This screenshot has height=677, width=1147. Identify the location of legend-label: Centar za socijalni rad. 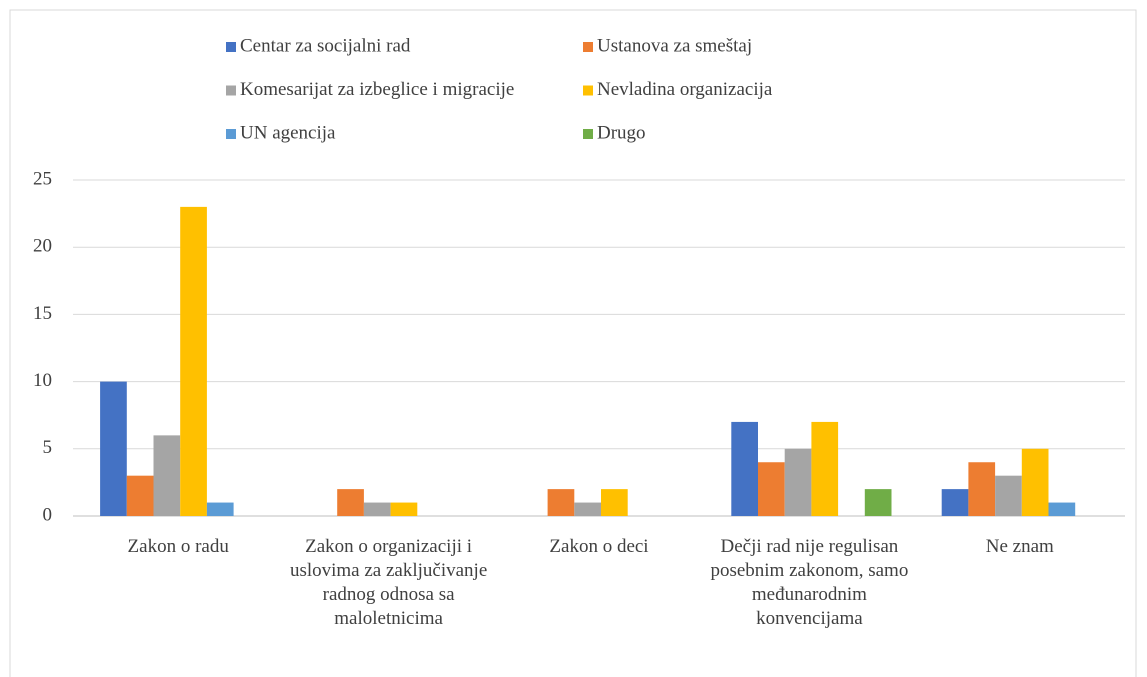
(325, 45).